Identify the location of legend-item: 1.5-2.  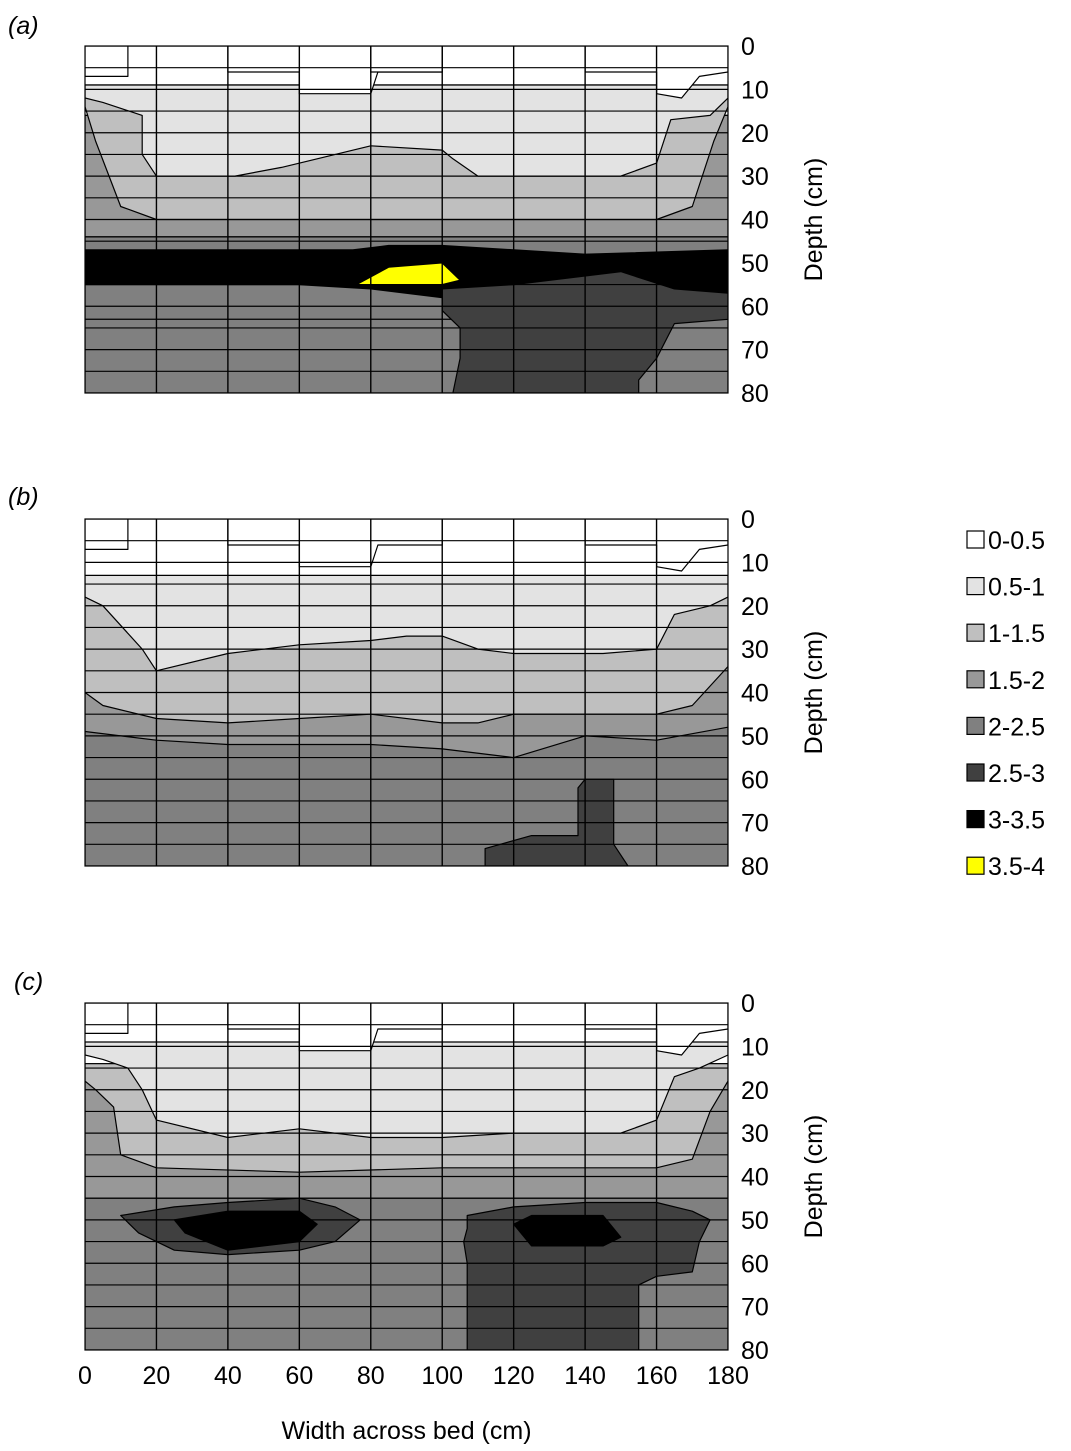
(1005, 681).